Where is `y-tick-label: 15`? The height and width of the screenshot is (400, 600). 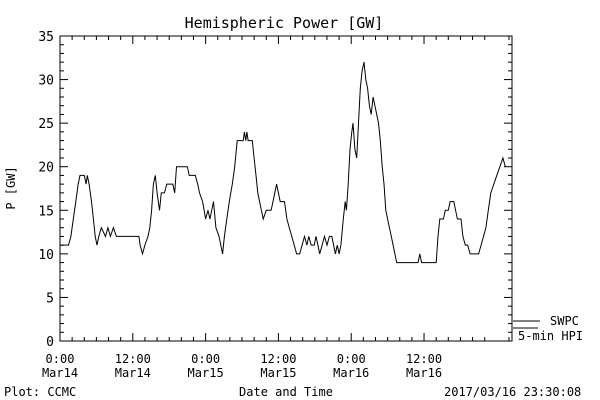 y-tick-label: 15 is located at coordinates (46, 211).